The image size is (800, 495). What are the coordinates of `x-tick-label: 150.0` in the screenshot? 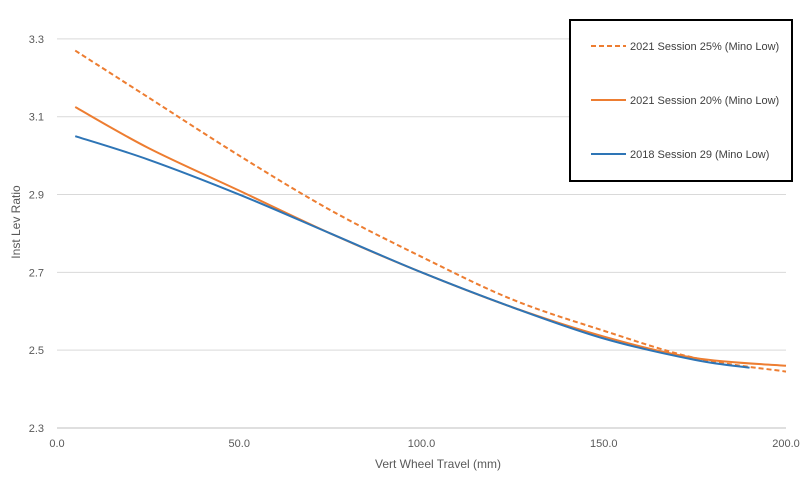 It's located at (604, 444).